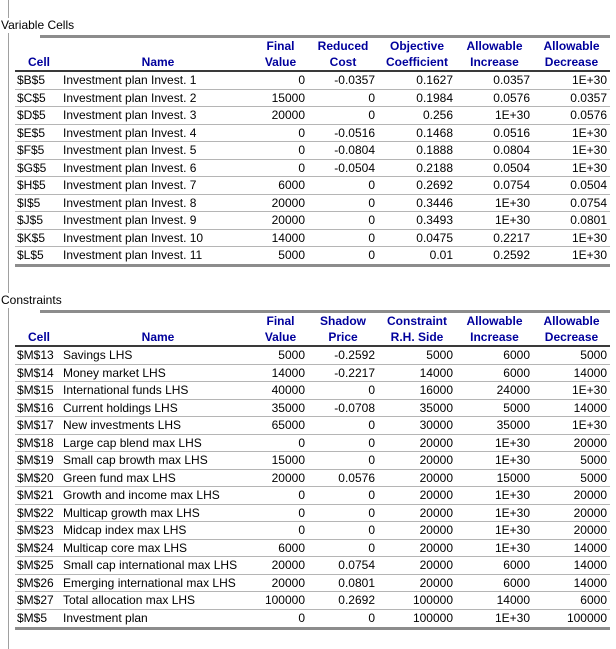 The width and height of the screenshot is (616, 649). What do you see at coordinates (158, 62) in the screenshot?
I see `column-header-name: Name` at bounding box center [158, 62].